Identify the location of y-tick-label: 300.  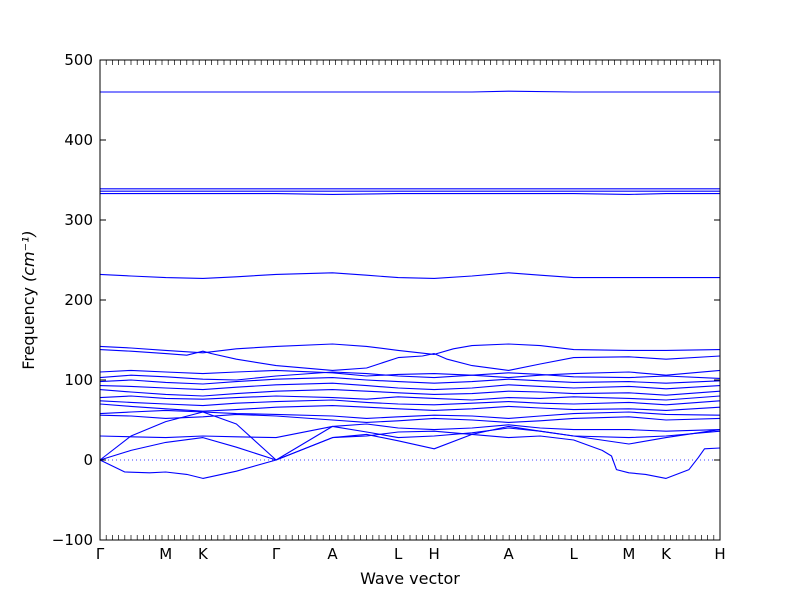
(78, 220).